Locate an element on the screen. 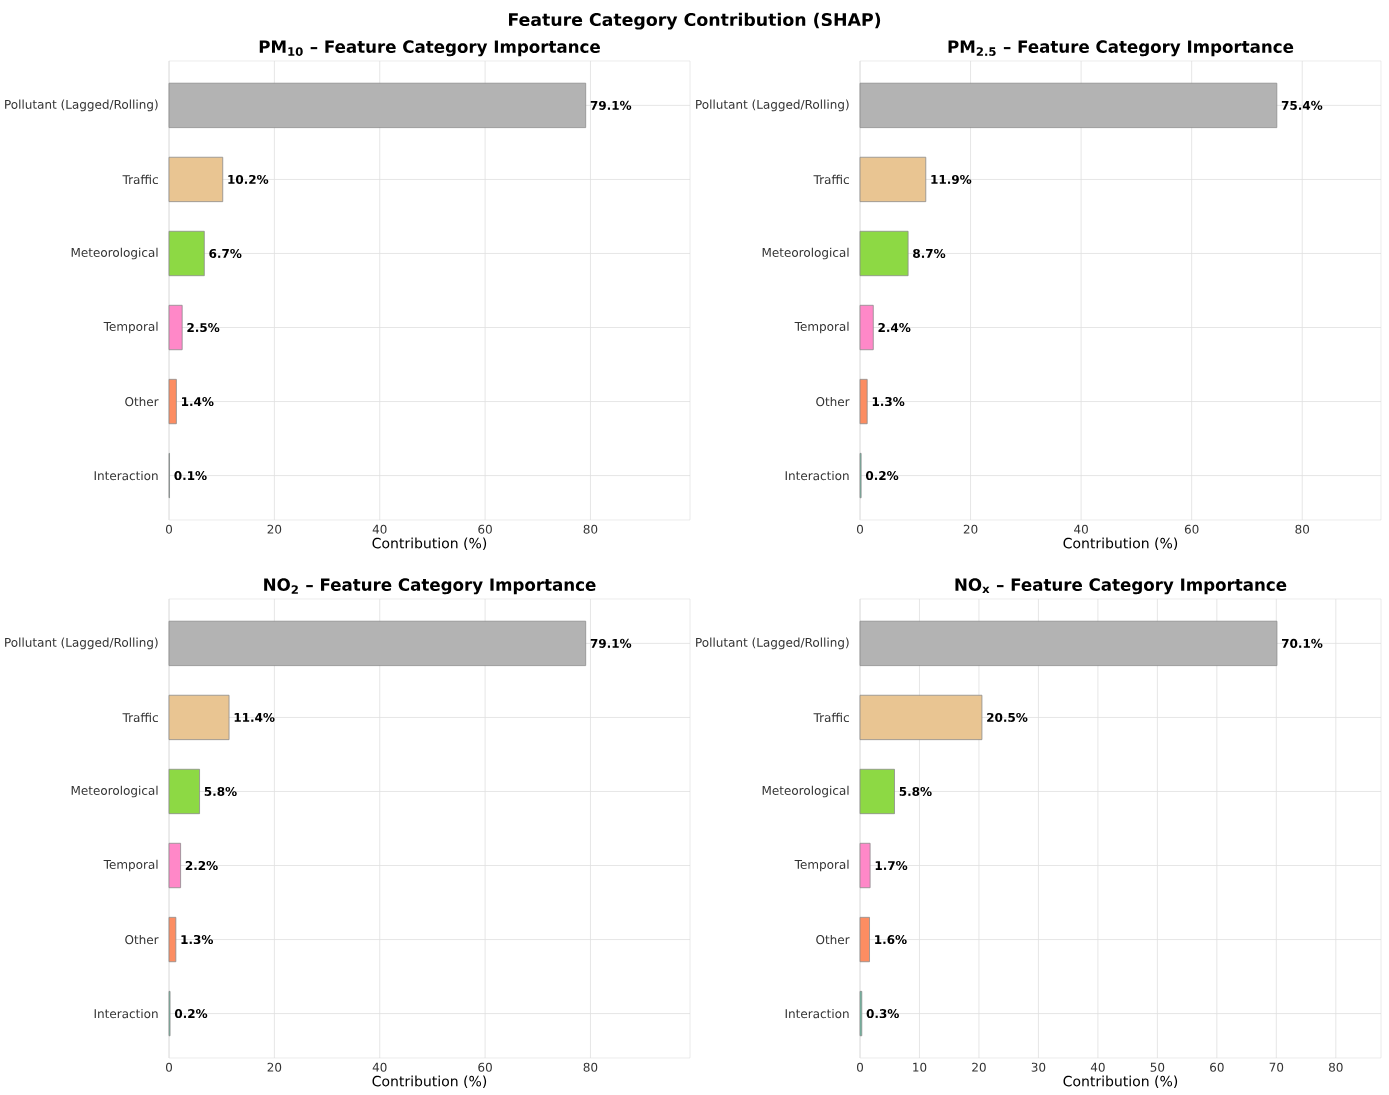 The image size is (1389, 1095). data-label: 1.4% is located at coordinates (198, 402).